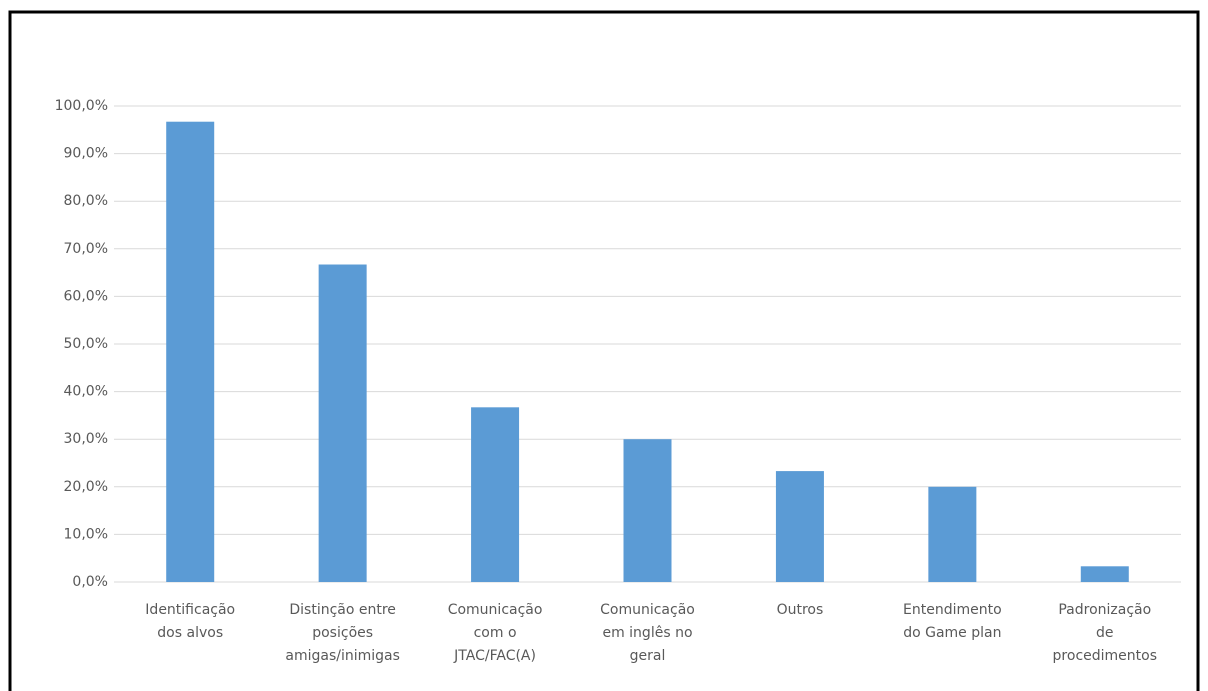 The image size is (1208, 691). Describe the element at coordinates (86, 154) in the screenshot. I see `y-tick-label: 90,0%` at that location.